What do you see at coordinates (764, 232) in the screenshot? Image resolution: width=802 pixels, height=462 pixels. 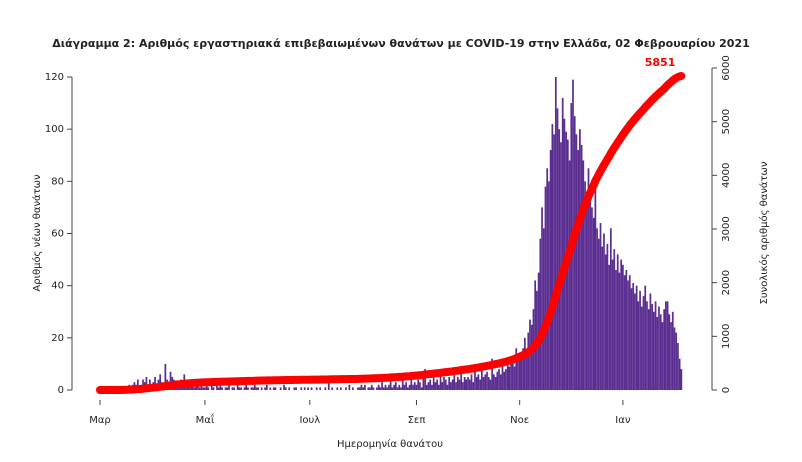 I see `y2-axis-label: Συνολικός αριθμός θανάτων` at bounding box center [764, 232].